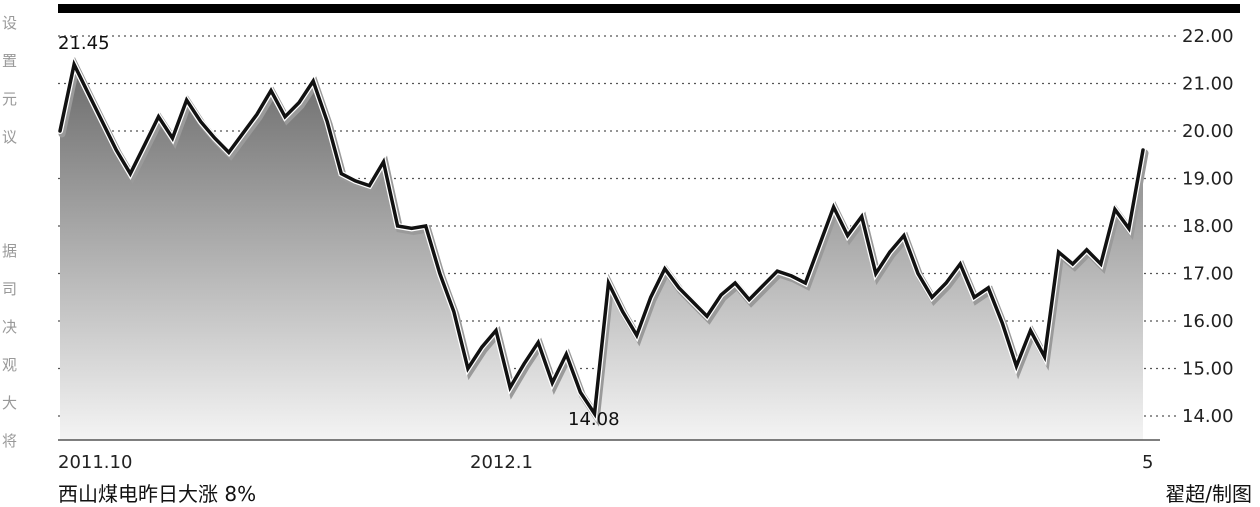 The image size is (1260, 507). Describe the element at coordinates (501, 462) in the screenshot. I see `x-tick-label-2012-1: 2012.1` at that location.